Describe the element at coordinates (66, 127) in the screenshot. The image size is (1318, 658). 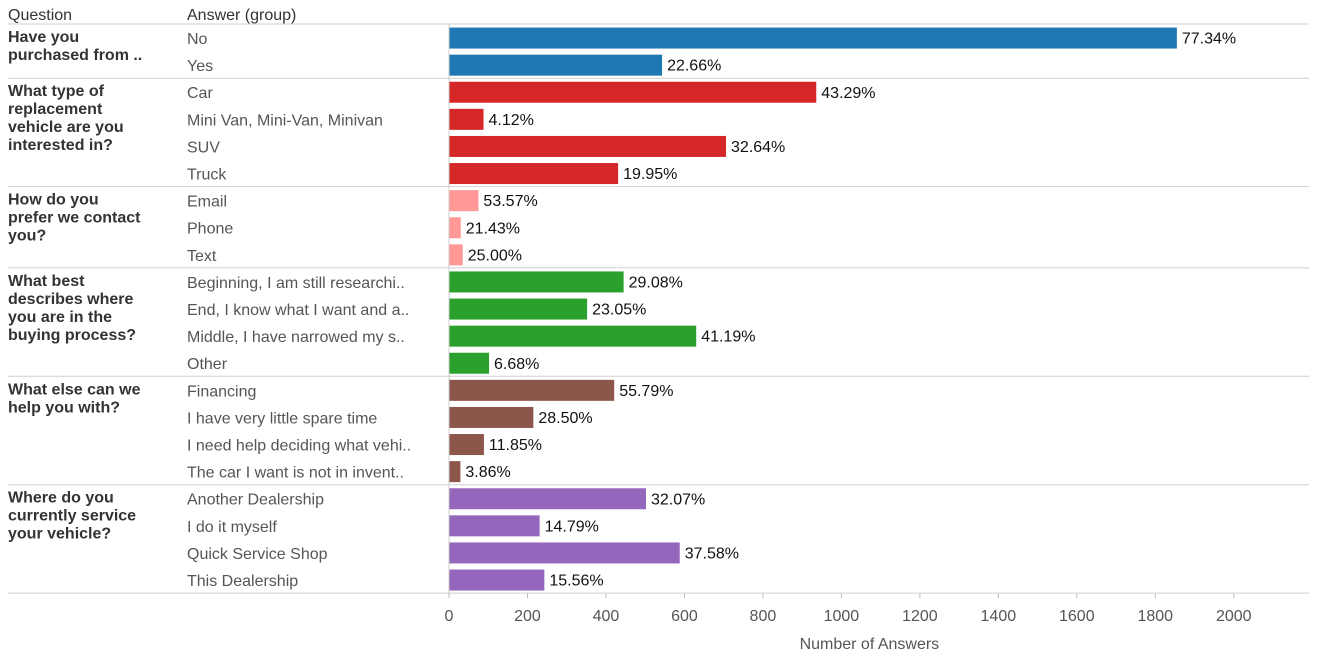
I see `question-line: vehicle are you` at that location.